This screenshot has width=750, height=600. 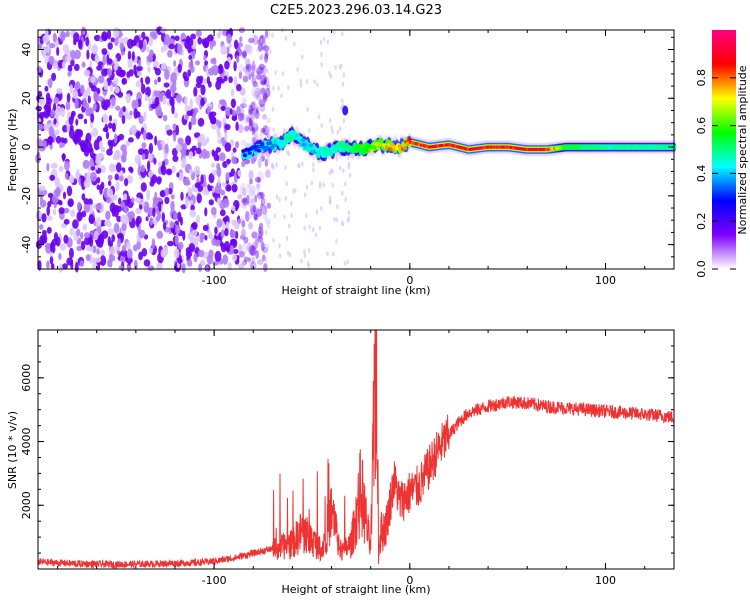 I want to click on colorbar-tick-label: 0.6, so click(x=701, y=126).